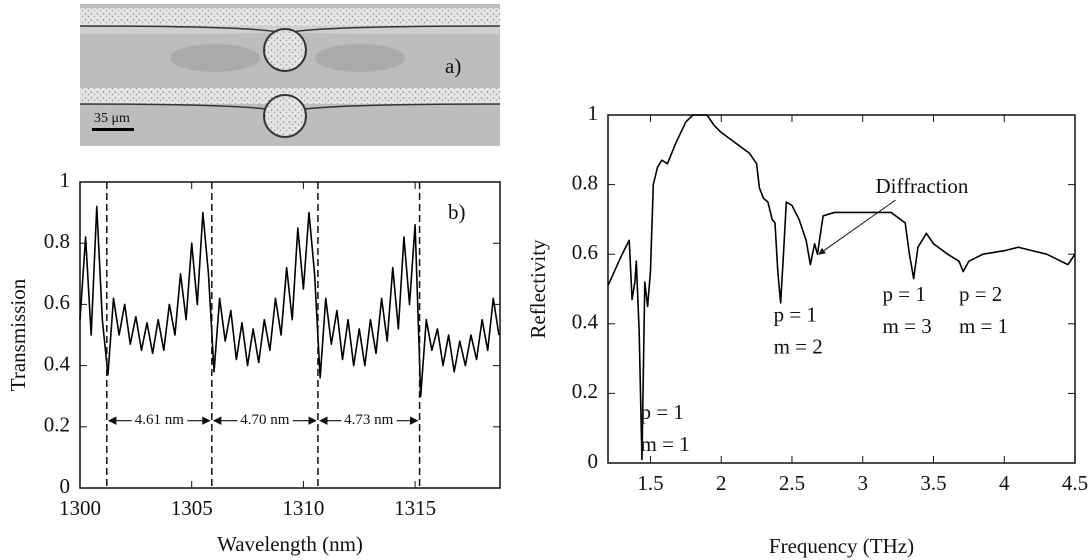  What do you see at coordinates (980, 294) in the screenshot?
I see `annotation: p = 2` at bounding box center [980, 294].